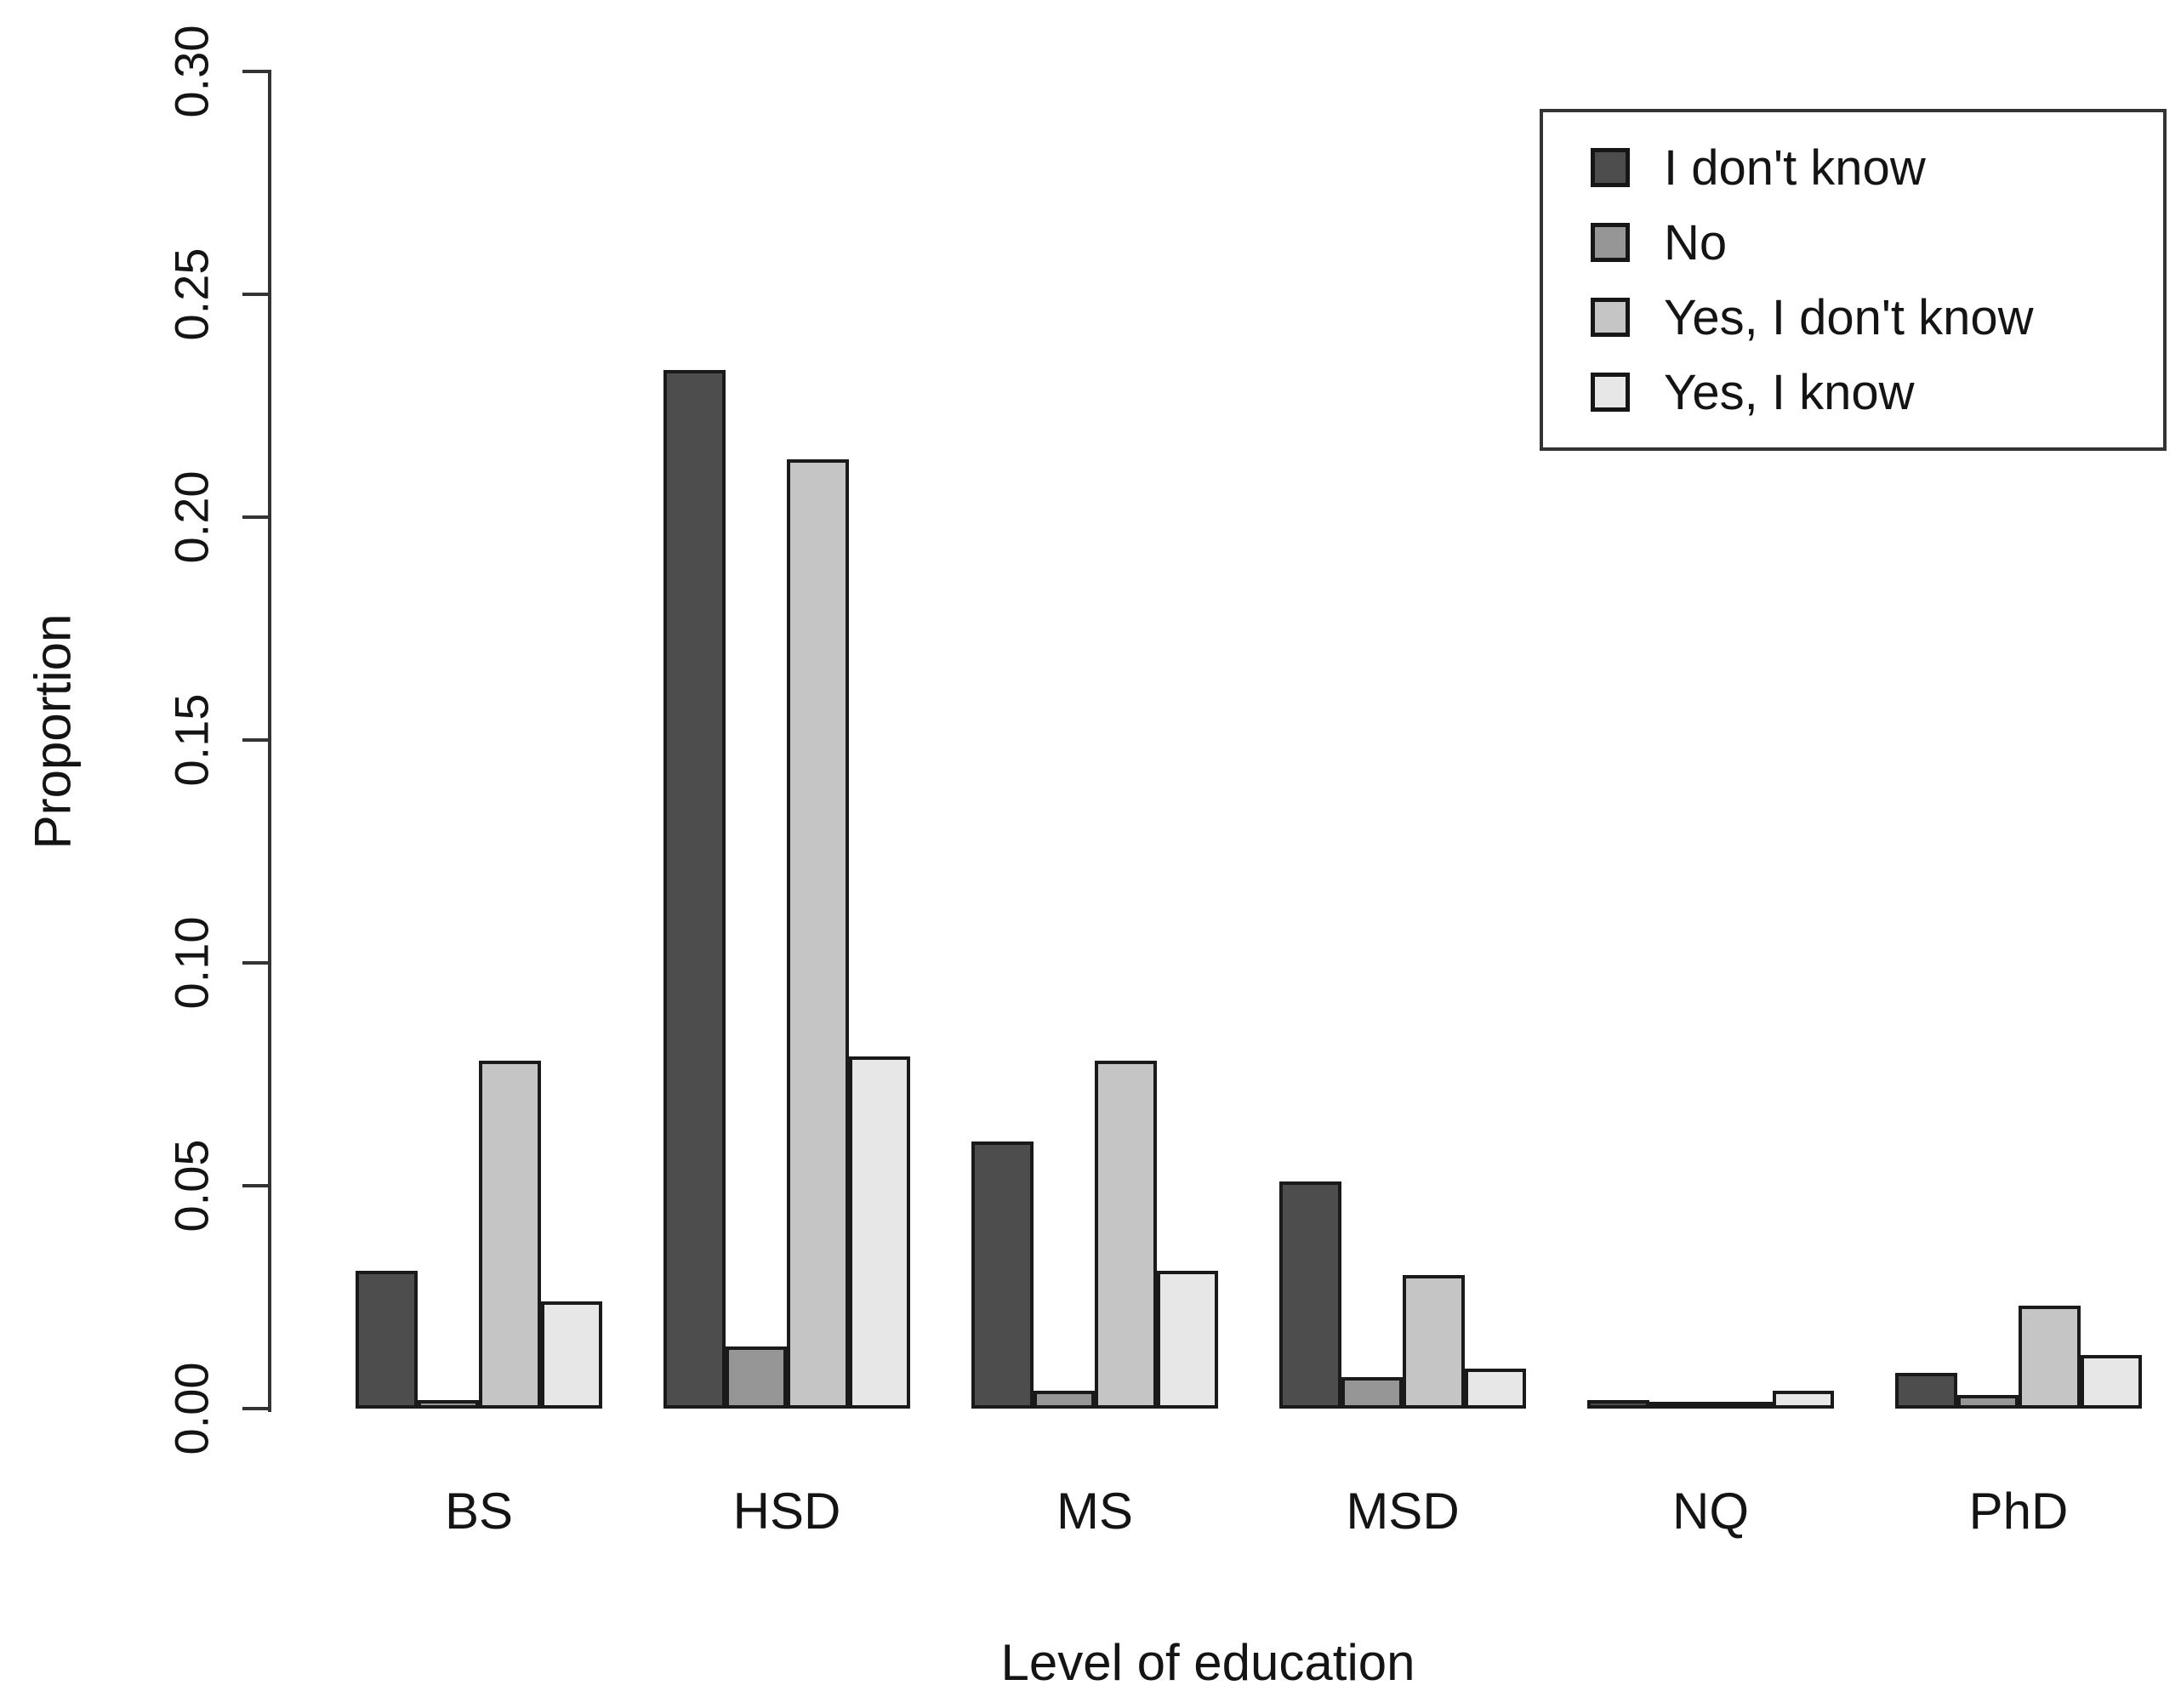 The width and height of the screenshot is (2181, 1708). Describe the element at coordinates (1064, 1400) in the screenshot. I see `bar-ms-no` at that location.